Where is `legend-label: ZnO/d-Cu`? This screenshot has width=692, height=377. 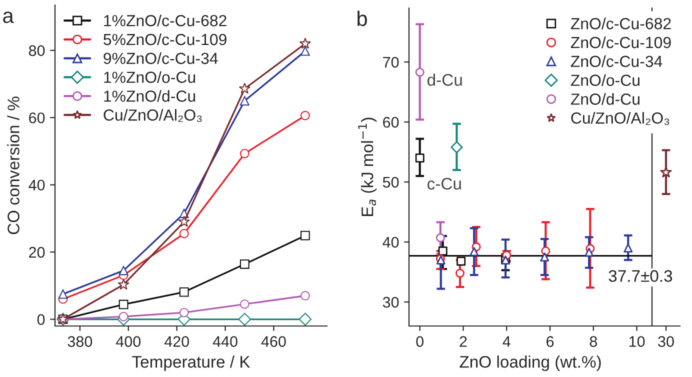 legend-label: ZnO/d-Cu is located at coordinates (605, 99).